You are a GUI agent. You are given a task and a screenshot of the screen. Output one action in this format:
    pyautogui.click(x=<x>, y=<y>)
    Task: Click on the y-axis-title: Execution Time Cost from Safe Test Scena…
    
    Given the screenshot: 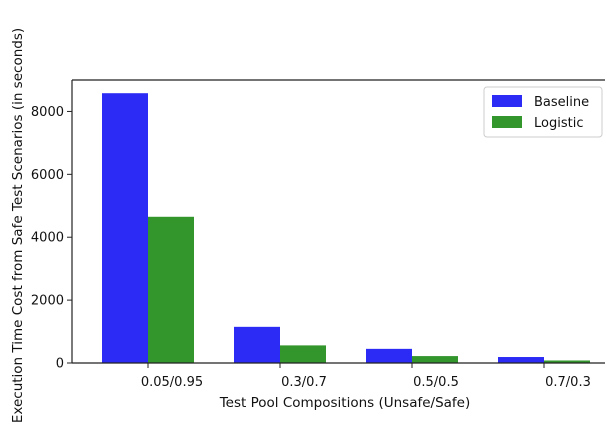 What is the action you would take?
    pyautogui.click(x=18, y=225)
    